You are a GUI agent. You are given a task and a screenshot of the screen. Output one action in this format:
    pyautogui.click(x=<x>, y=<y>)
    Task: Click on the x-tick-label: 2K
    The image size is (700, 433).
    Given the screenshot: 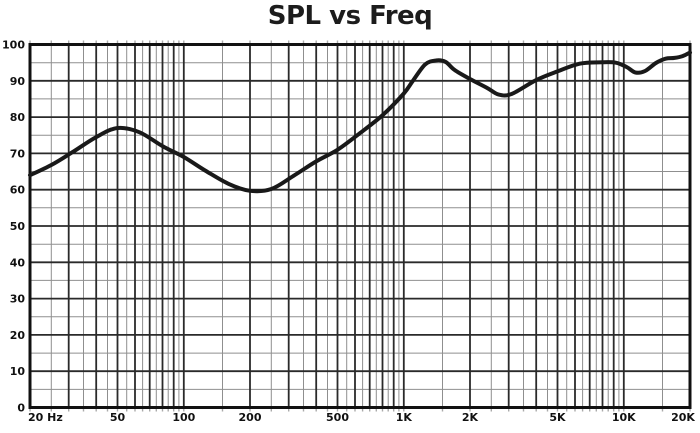 What is the action you would take?
    pyautogui.click(x=470, y=417)
    